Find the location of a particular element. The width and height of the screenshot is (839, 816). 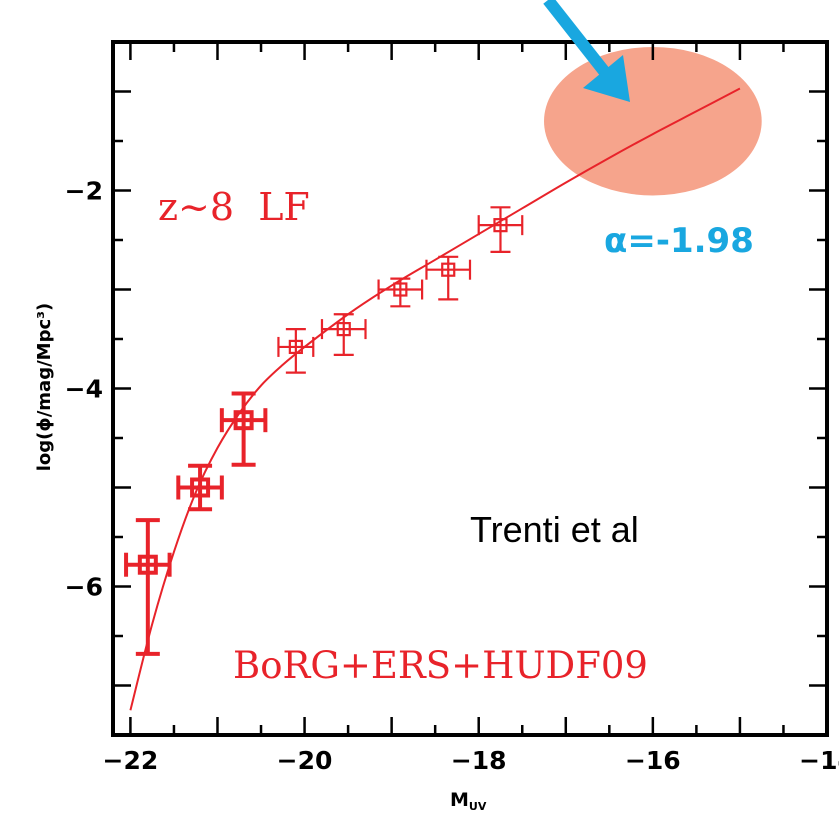

y-axis-label: log(ϕ/mag/Mpc³) is located at coordinates (44, 387).